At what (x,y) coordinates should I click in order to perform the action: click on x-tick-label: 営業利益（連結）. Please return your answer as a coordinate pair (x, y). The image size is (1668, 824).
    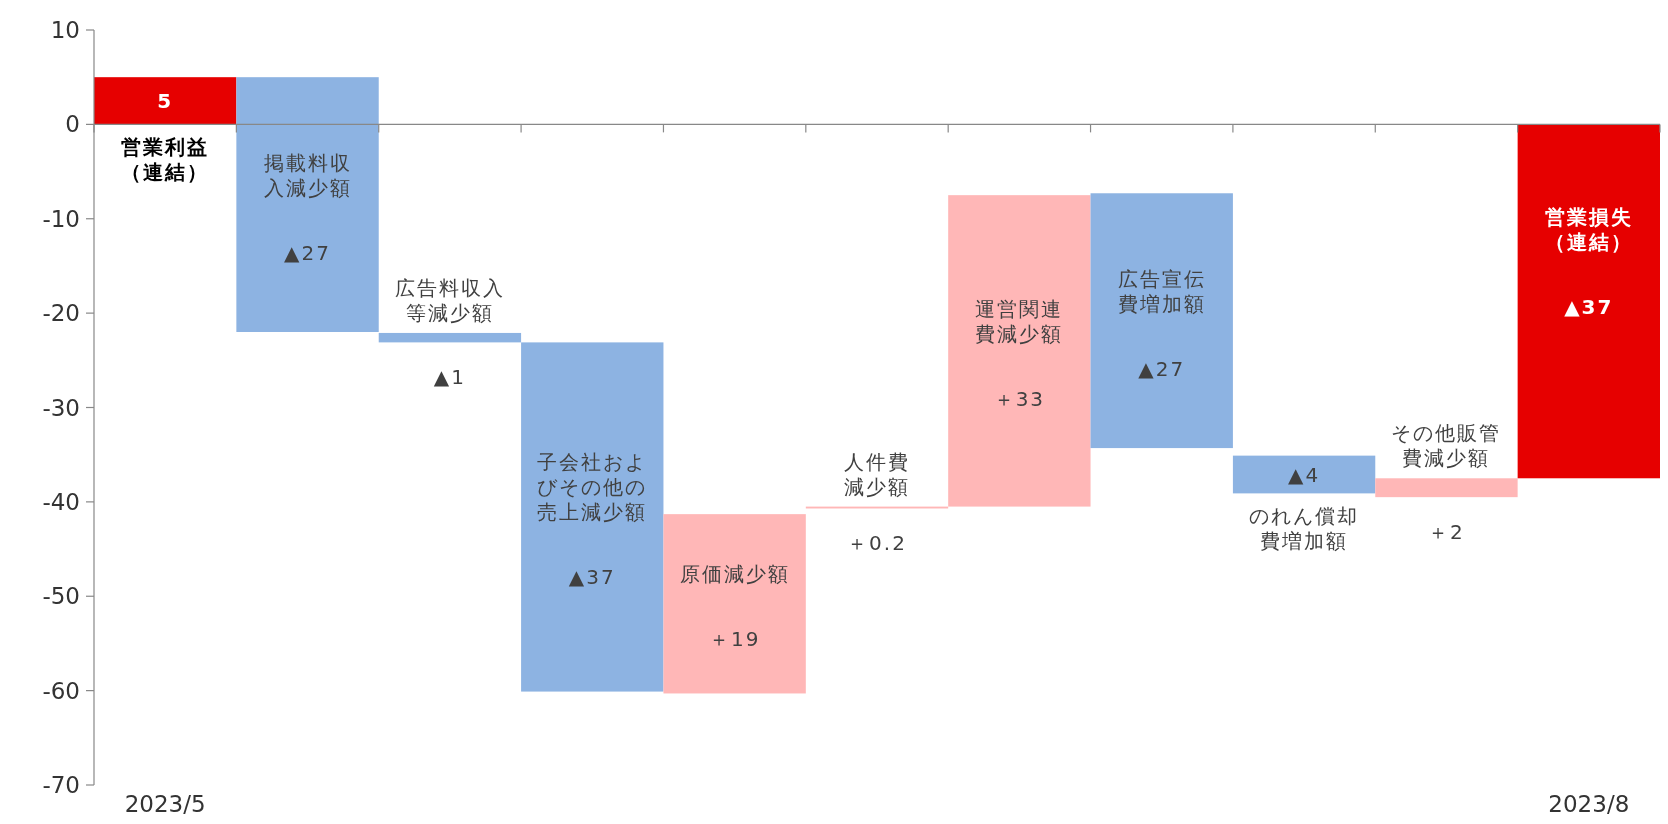
    Looking at the image, I should click on (165, 160).